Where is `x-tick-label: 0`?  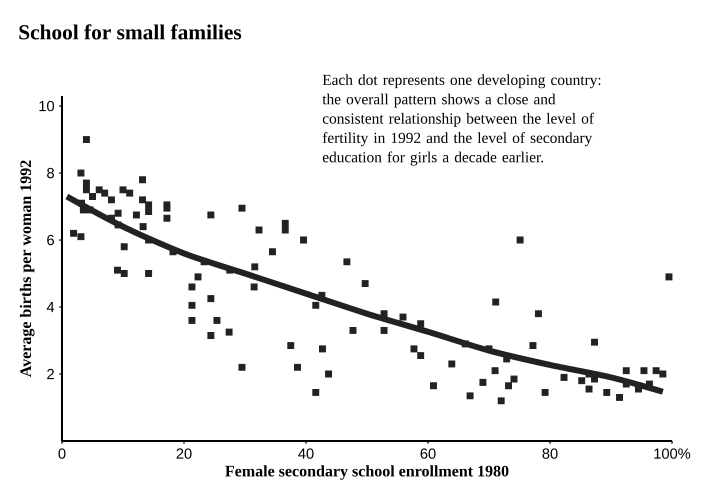
x-tick-label: 0 is located at coordinates (62, 453).